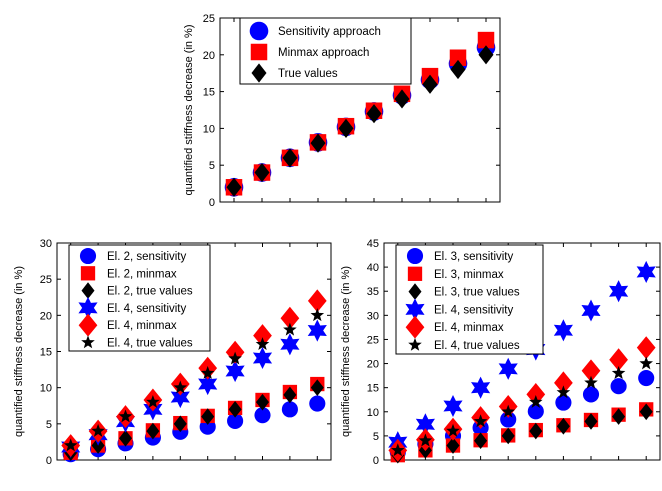 This screenshot has width=662, height=491. I want to click on legend-label: El. 2, sensitivity, so click(146, 257).